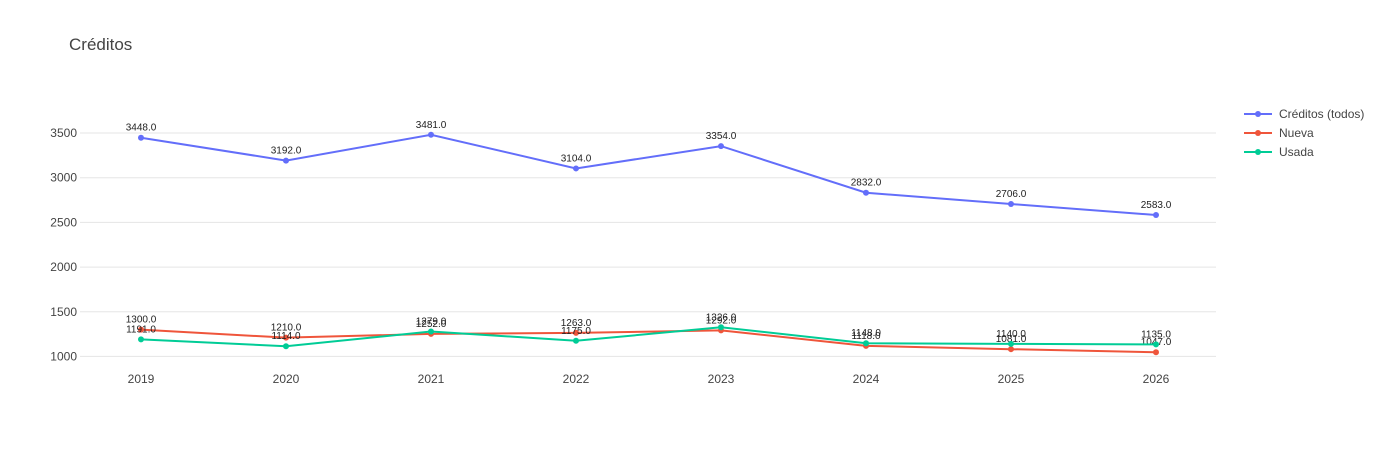 The height and width of the screenshot is (450, 1394). What do you see at coordinates (431, 379) in the screenshot?
I see `x-tick-label: 2021` at bounding box center [431, 379].